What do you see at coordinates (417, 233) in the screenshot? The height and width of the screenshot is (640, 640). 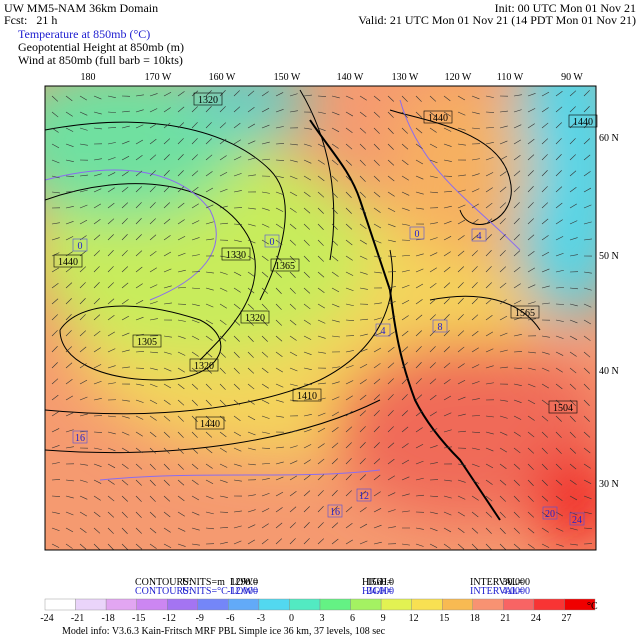 I see `label-box` at bounding box center [417, 233].